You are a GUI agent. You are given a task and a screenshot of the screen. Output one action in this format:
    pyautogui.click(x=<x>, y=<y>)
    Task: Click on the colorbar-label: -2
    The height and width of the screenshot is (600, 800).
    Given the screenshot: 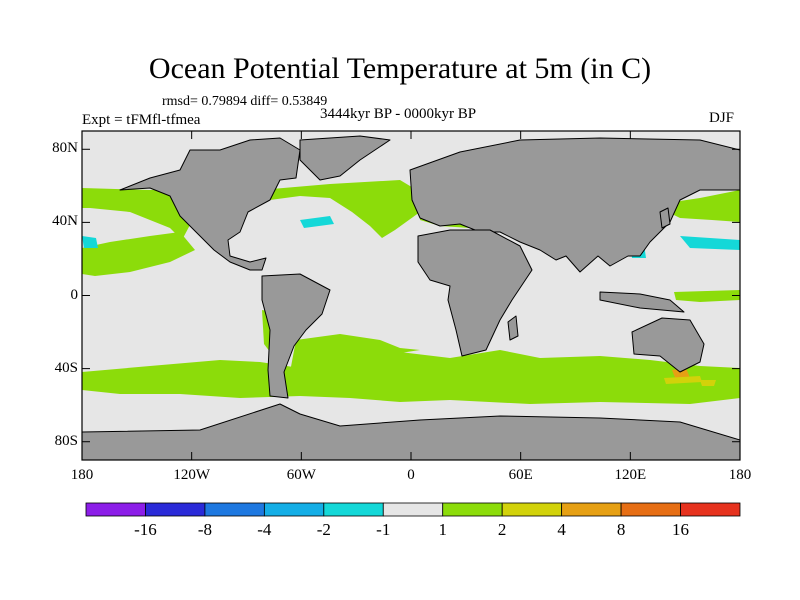 What is the action you would take?
    pyautogui.click(x=323, y=529)
    